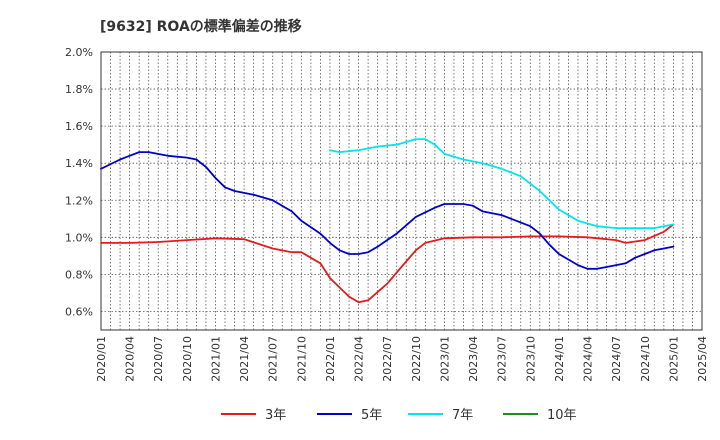  What do you see at coordinates (616, 359) in the screenshot?
I see `x-tick-label: 2024/07` at bounding box center [616, 359].